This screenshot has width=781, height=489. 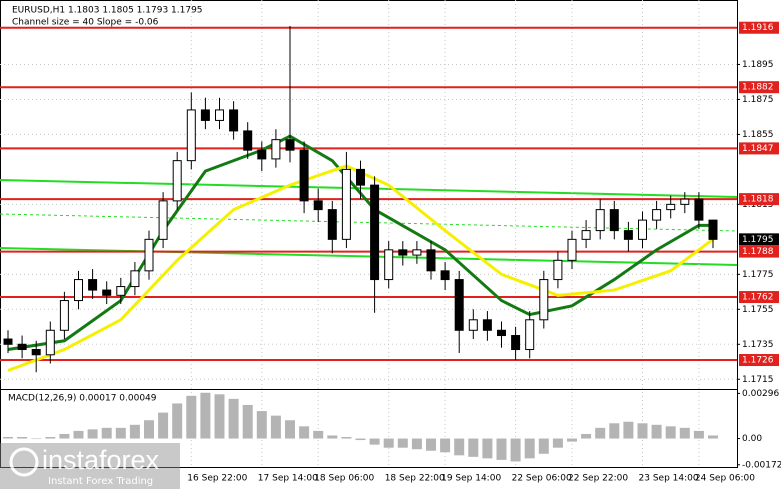 What do you see at coordinates (101, 460) in the screenshot?
I see `watermark-brand: instaforex` at bounding box center [101, 460].